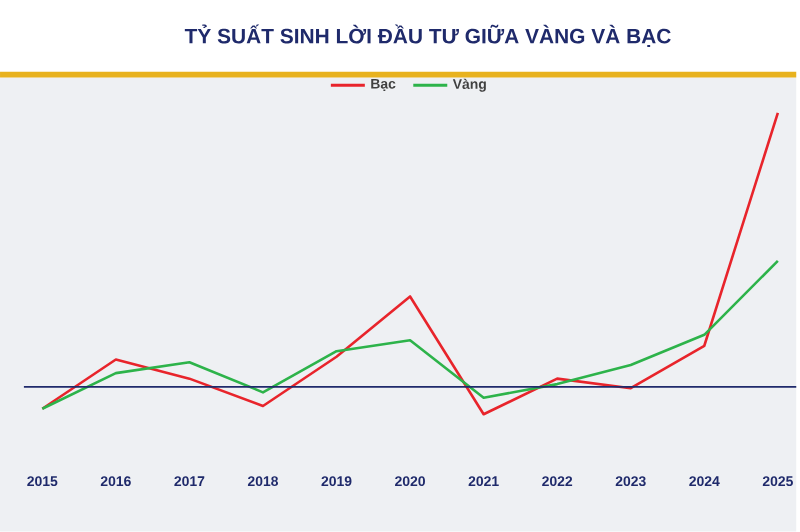 The width and height of the screenshot is (800, 532). What do you see at coordinates (427, 36) in the screenshot?
I see `chart-title: TỶ SUẤT SINH LỜI ĐẦU TƯ GIỮA VÀNG VÀ BẠC` at bounding box center [427, 36].